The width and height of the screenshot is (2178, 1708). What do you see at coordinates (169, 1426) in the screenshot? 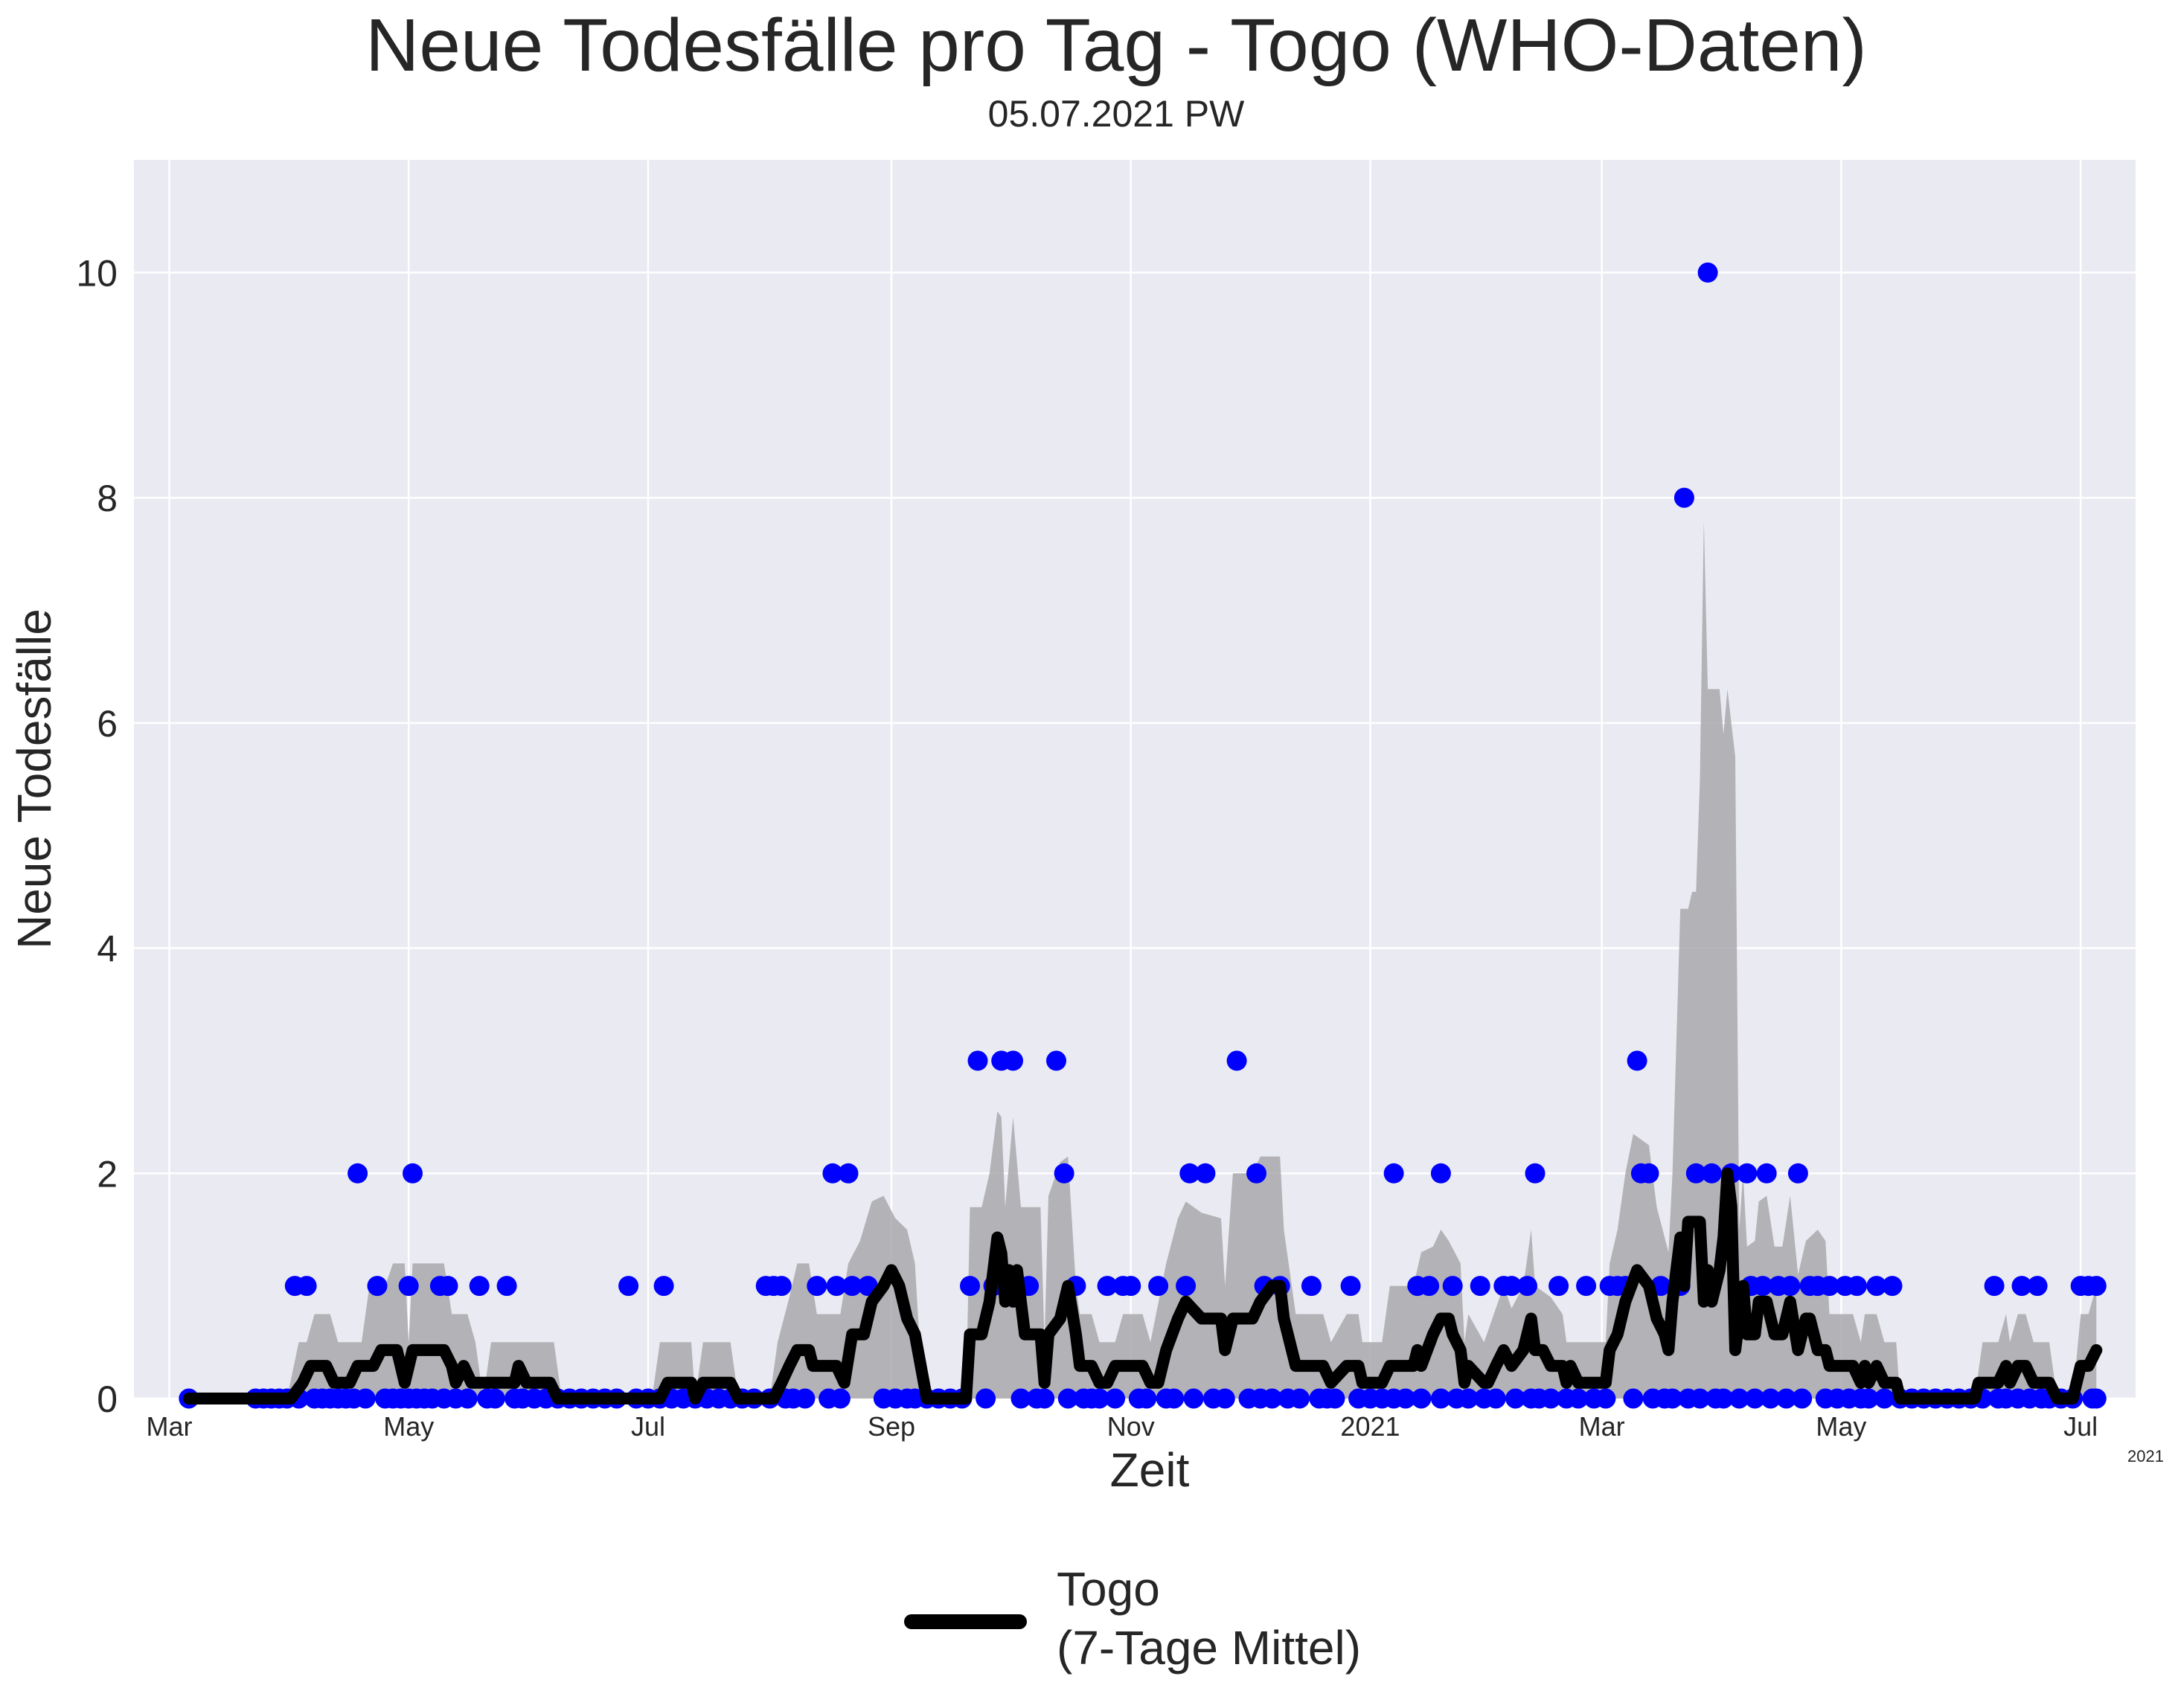
I see `x-tick-label: Mar` at bounding box center [169, 1426].